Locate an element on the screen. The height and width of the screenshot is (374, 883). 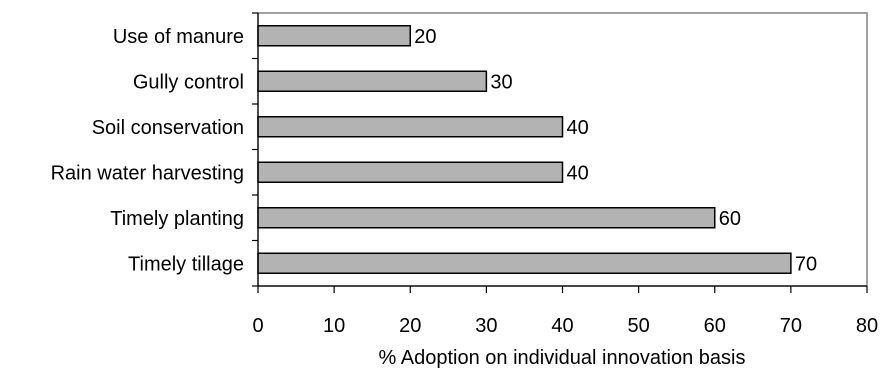
x-tick-label: 80 is located at coordinates (867, 326).